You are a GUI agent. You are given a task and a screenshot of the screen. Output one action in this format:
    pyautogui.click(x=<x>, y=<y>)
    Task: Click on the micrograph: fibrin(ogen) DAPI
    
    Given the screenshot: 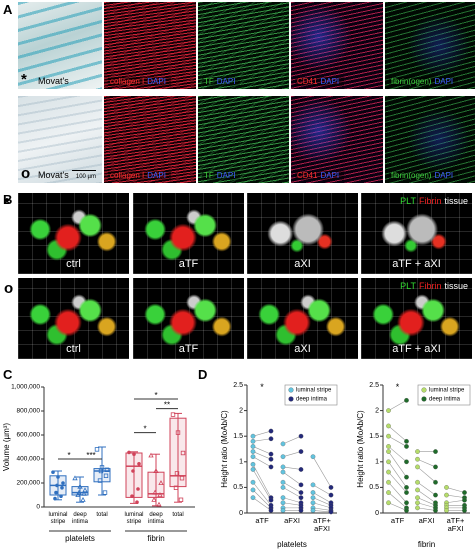 What is the action you would take?
    pyautogui.click(x=430, y=45)
    